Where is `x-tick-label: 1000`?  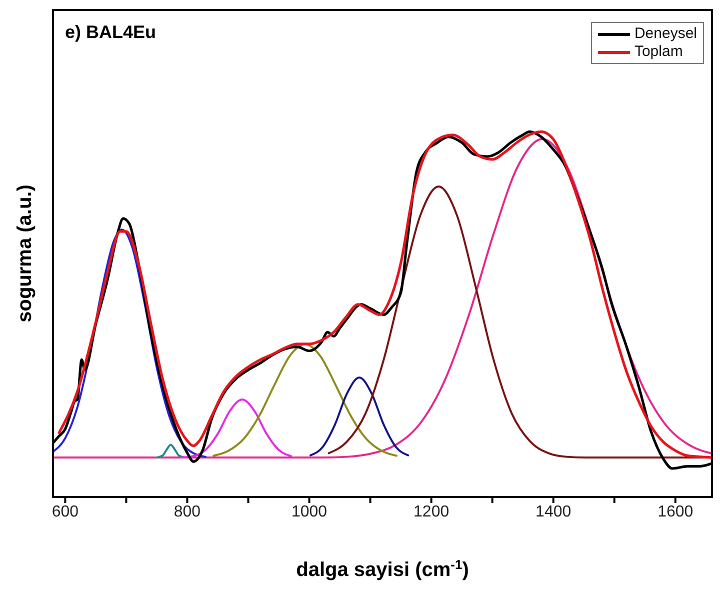 x-tick-label: 1000 is located at coordinates (309, 511).